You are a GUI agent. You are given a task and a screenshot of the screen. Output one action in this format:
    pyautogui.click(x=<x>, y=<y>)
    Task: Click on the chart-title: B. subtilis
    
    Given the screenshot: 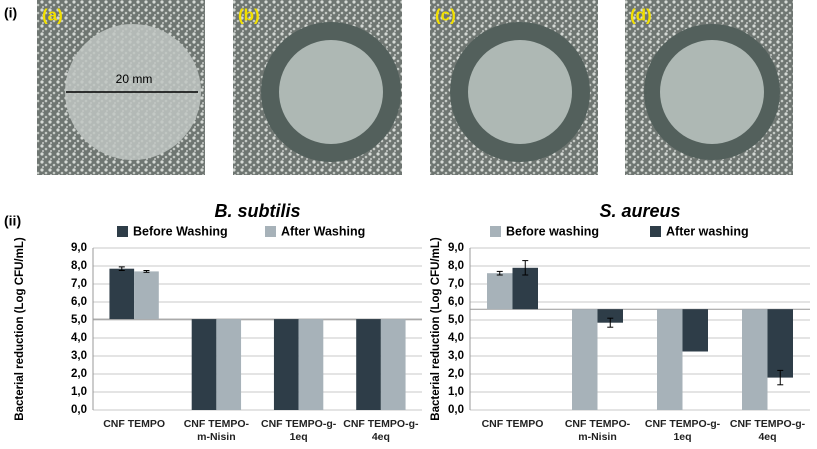 What is the action you would take?
    pyautogui.click(x=257, y=211)
    